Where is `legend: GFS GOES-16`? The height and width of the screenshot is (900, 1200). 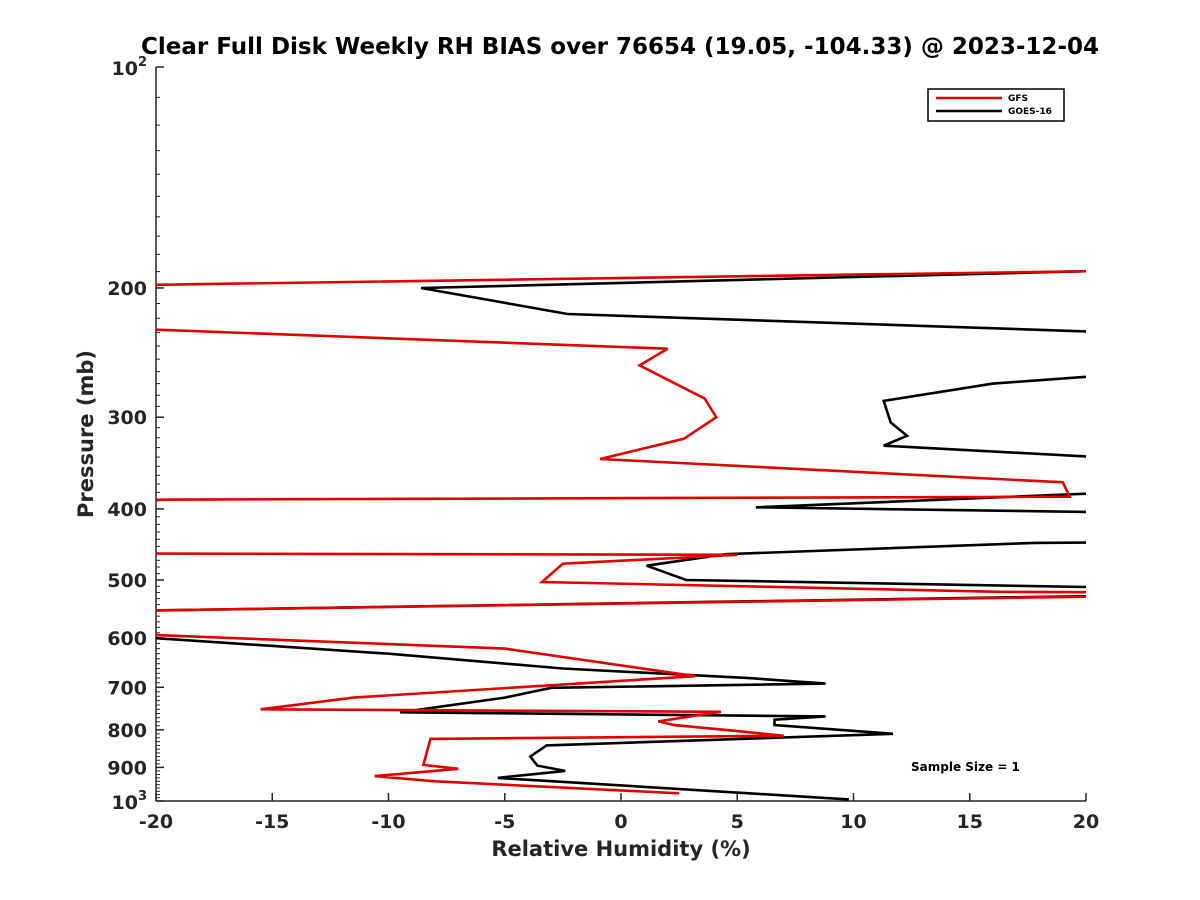
legend: GFS GOES-16 is located at coordinates (996, 105).